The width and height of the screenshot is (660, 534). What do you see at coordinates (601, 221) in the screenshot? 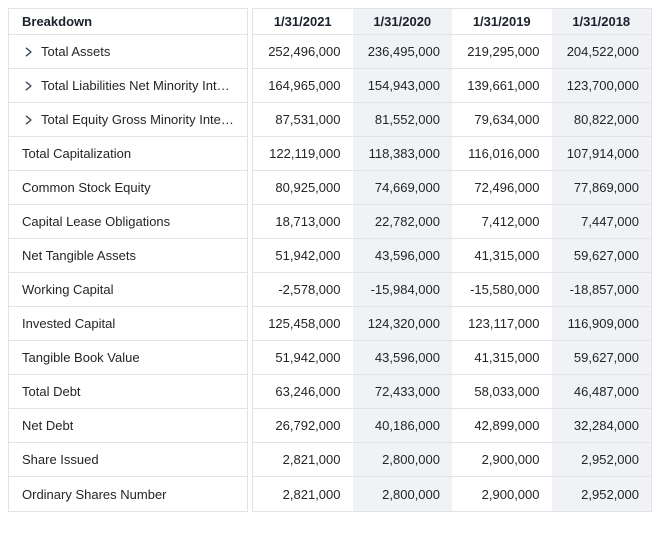
I see `value-cell: 7,447,000` at bounding box center [601, 221].